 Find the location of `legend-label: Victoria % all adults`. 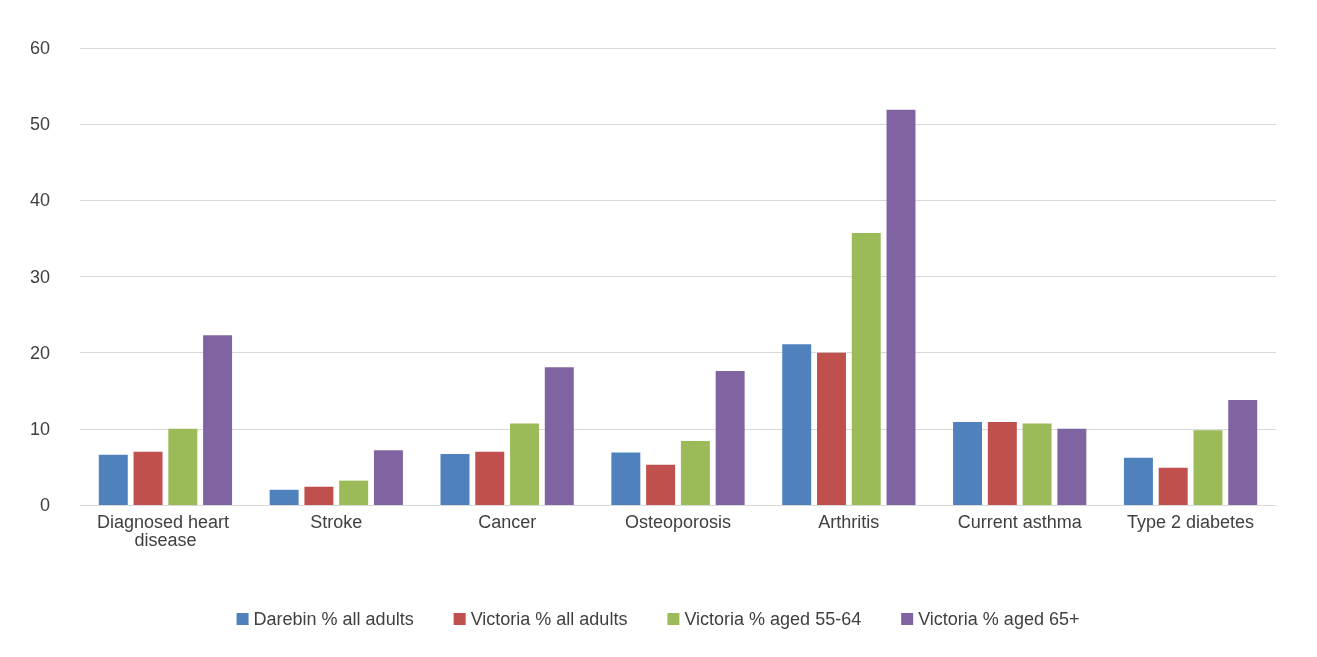

legend-label: Victoria % all adults is located at coordinates (549, 619).